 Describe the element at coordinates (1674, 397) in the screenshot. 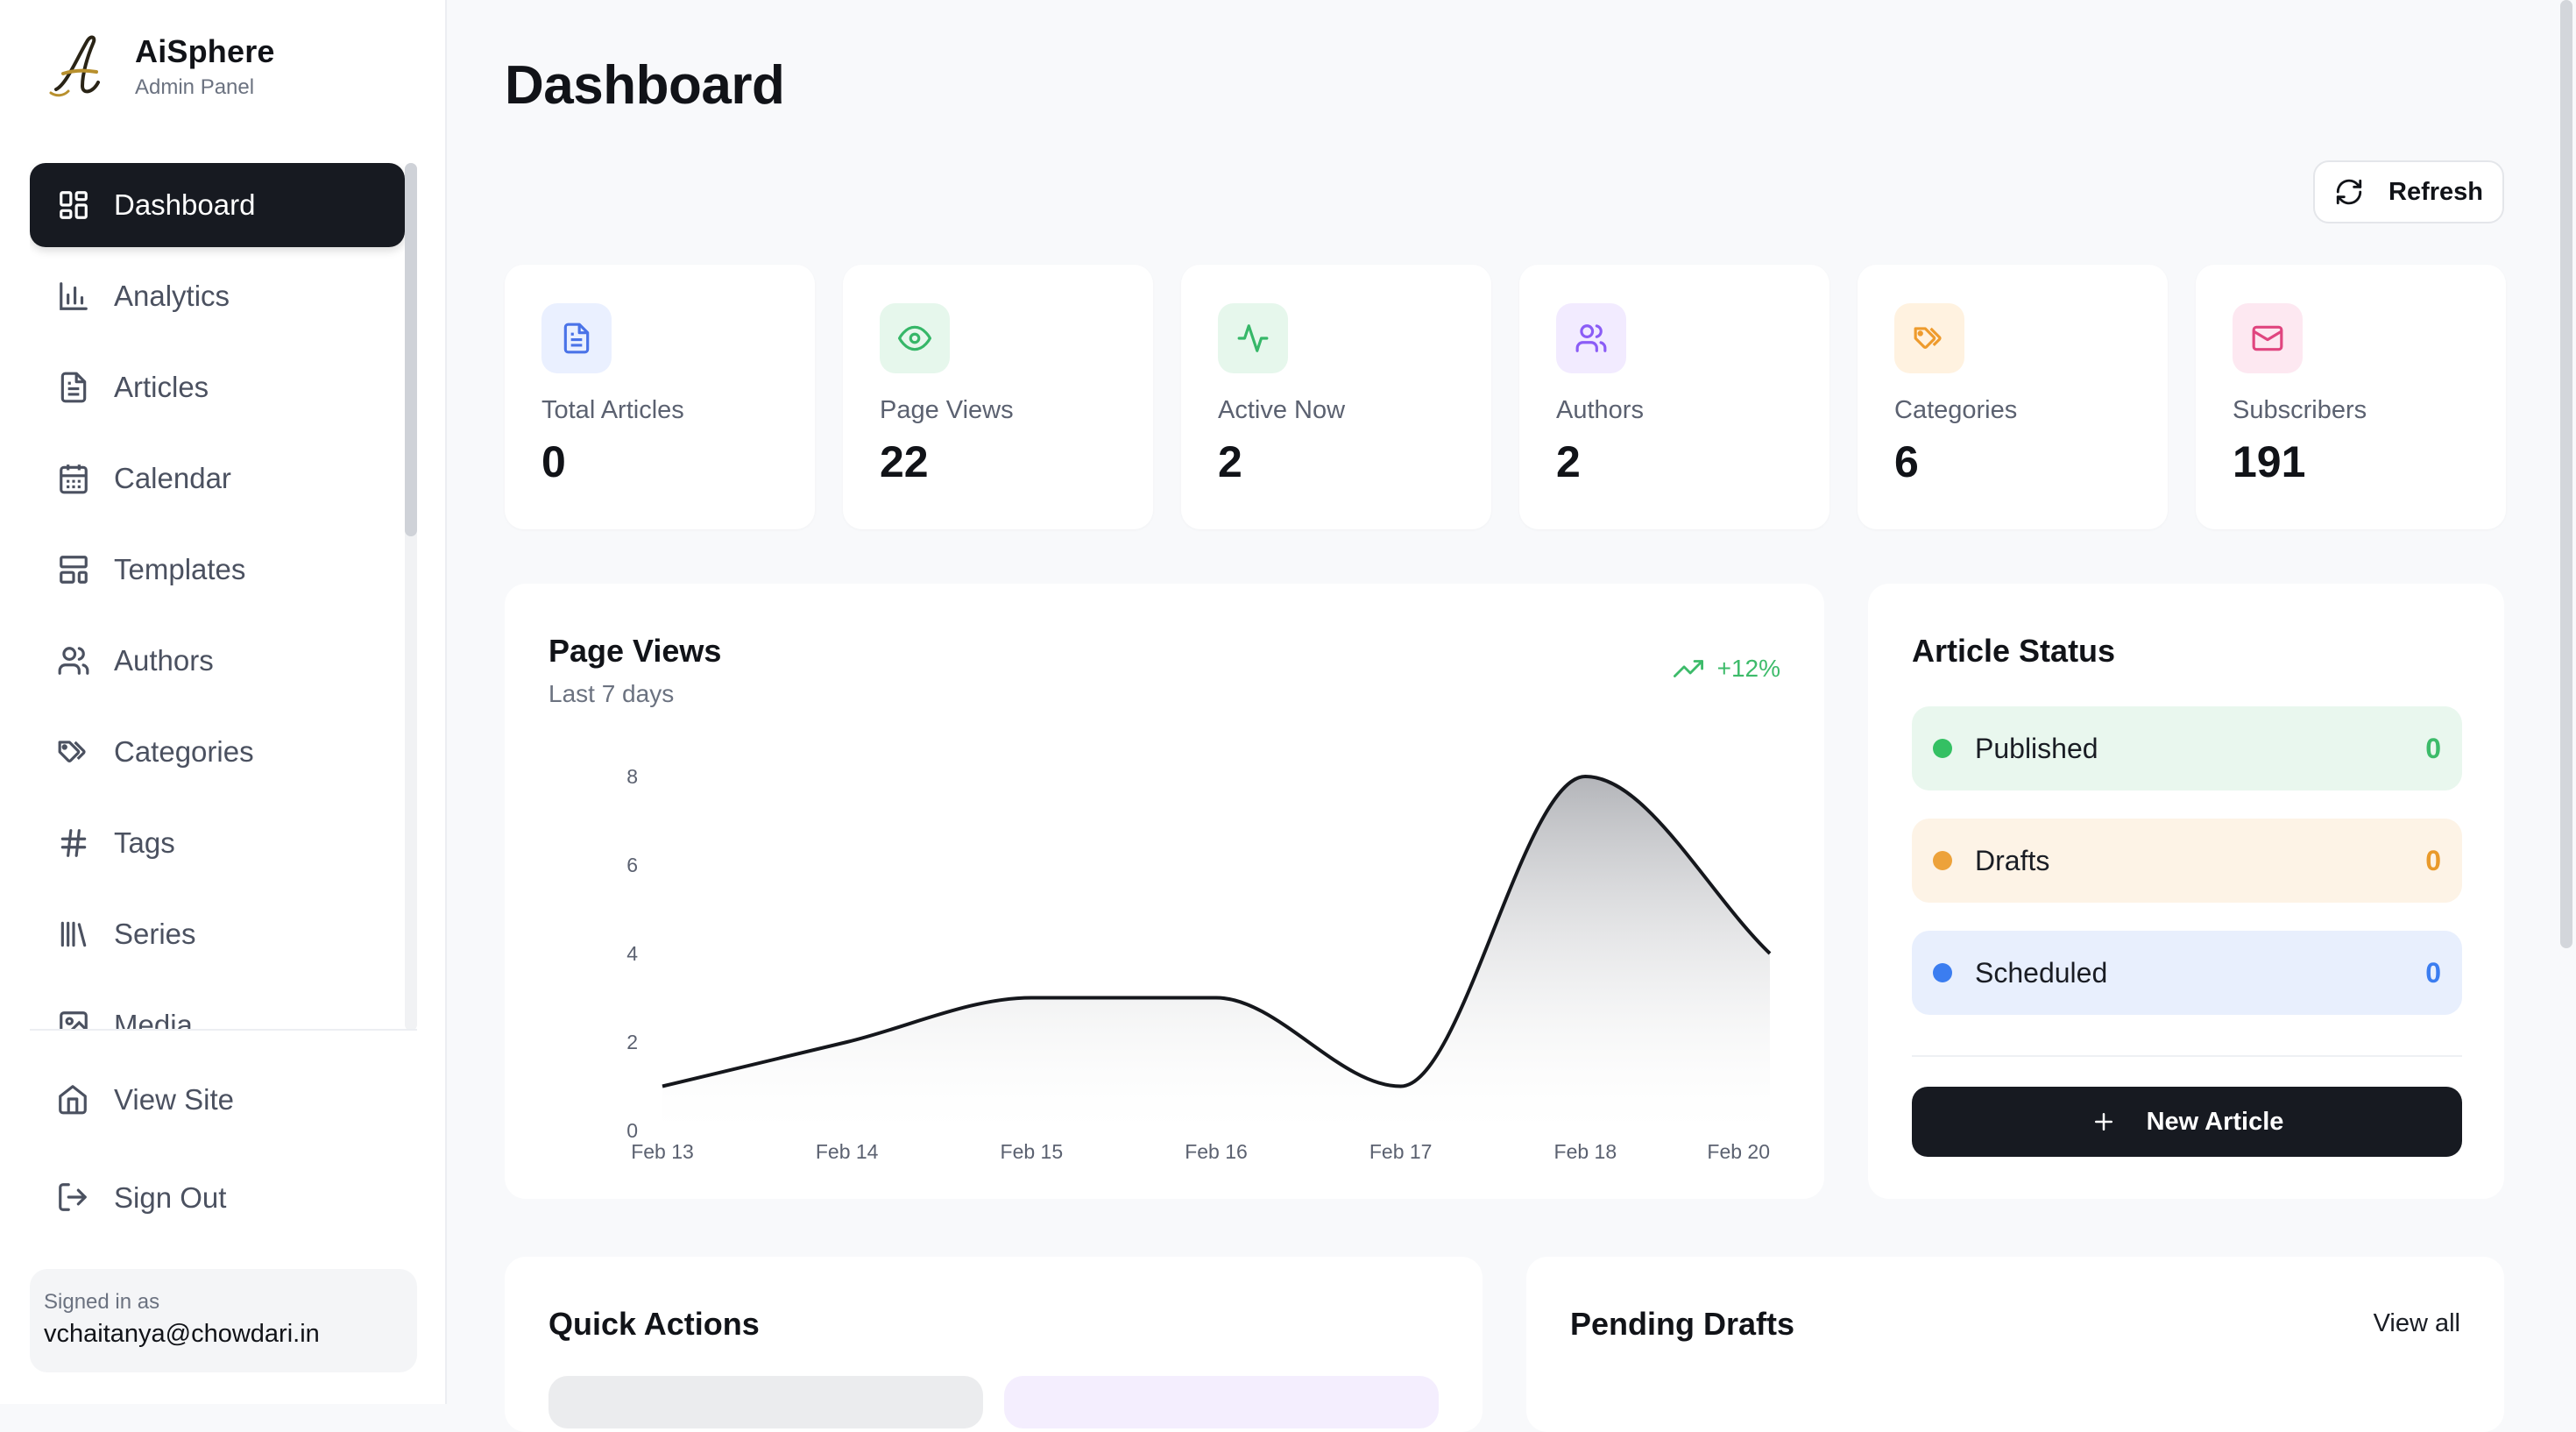

I see `stat-card-authors: Authors 2` at that location.